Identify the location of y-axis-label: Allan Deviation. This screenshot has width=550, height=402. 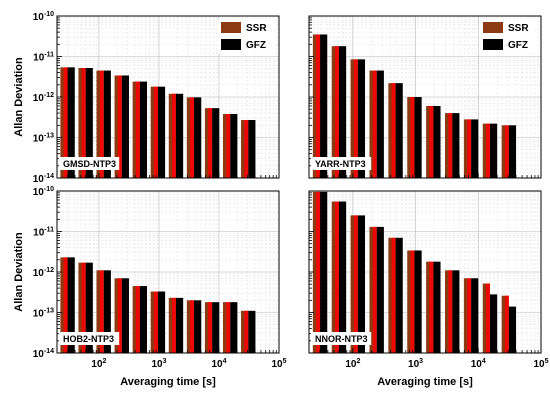
(19, 97).